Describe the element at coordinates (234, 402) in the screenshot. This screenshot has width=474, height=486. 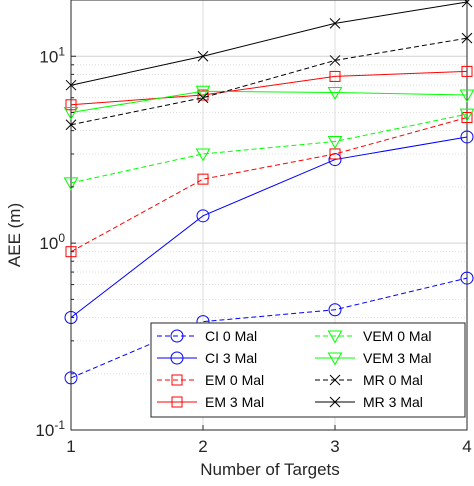
I see `legend-label-em-3-mal: EM 3 Mal` at that location.